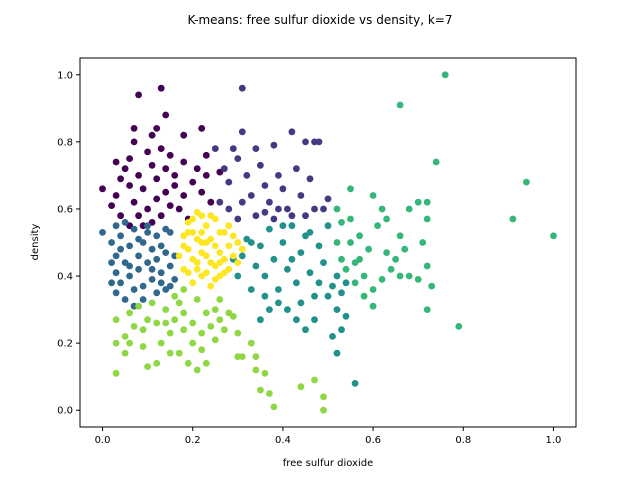  Describe the element at coordinates (463, 440) in the screenshot. I see `x-tick-label: 0.8` at that location.